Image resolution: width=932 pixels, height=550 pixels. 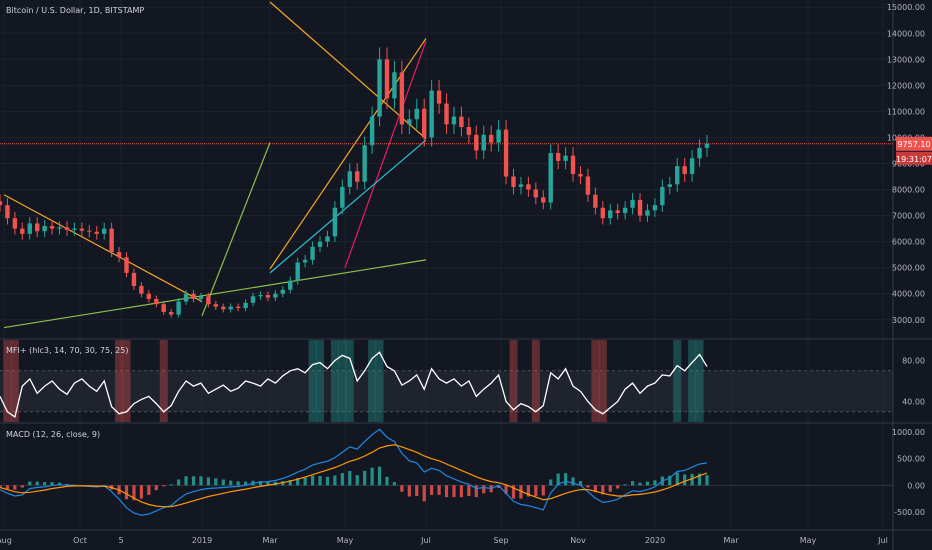 What do you see at coordinates (909, 512) in the screenshot?
I see `macd-tick-label: -500.00` at bounding box center [909, 512].